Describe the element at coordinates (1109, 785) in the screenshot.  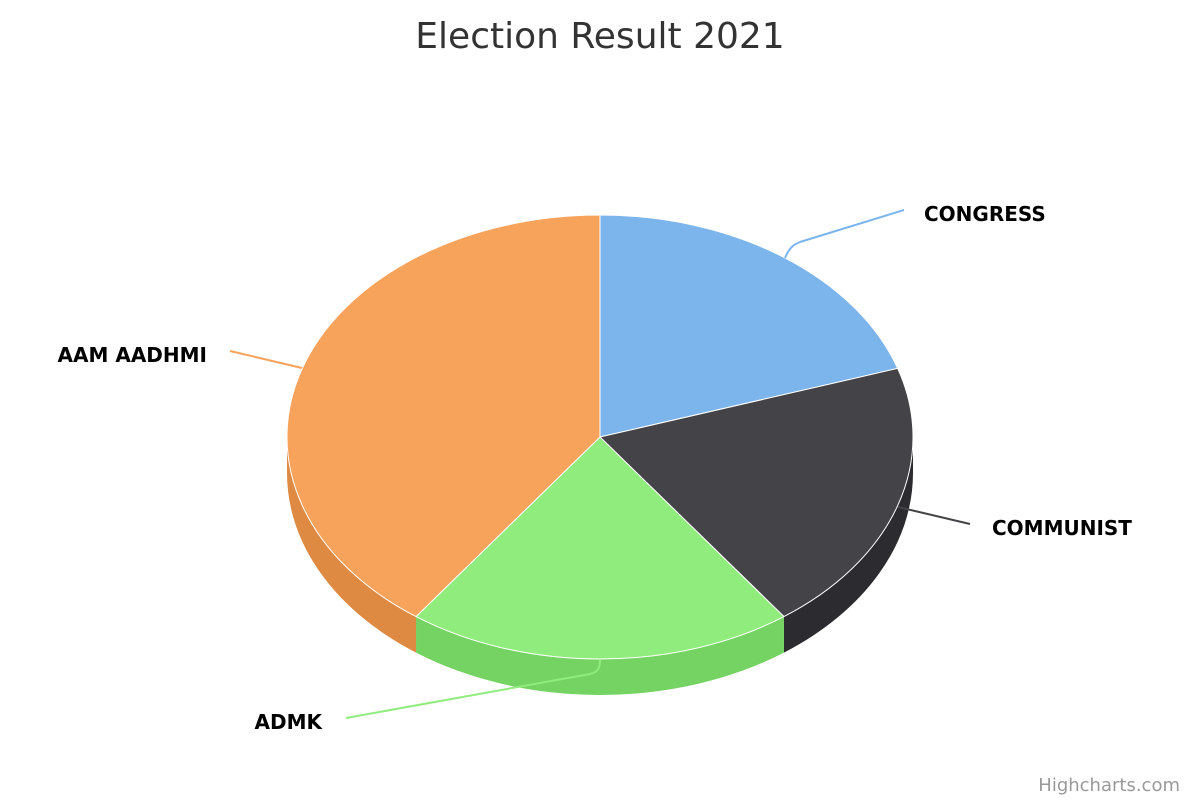
I see `credits-link: Highcharts.com` at that location.